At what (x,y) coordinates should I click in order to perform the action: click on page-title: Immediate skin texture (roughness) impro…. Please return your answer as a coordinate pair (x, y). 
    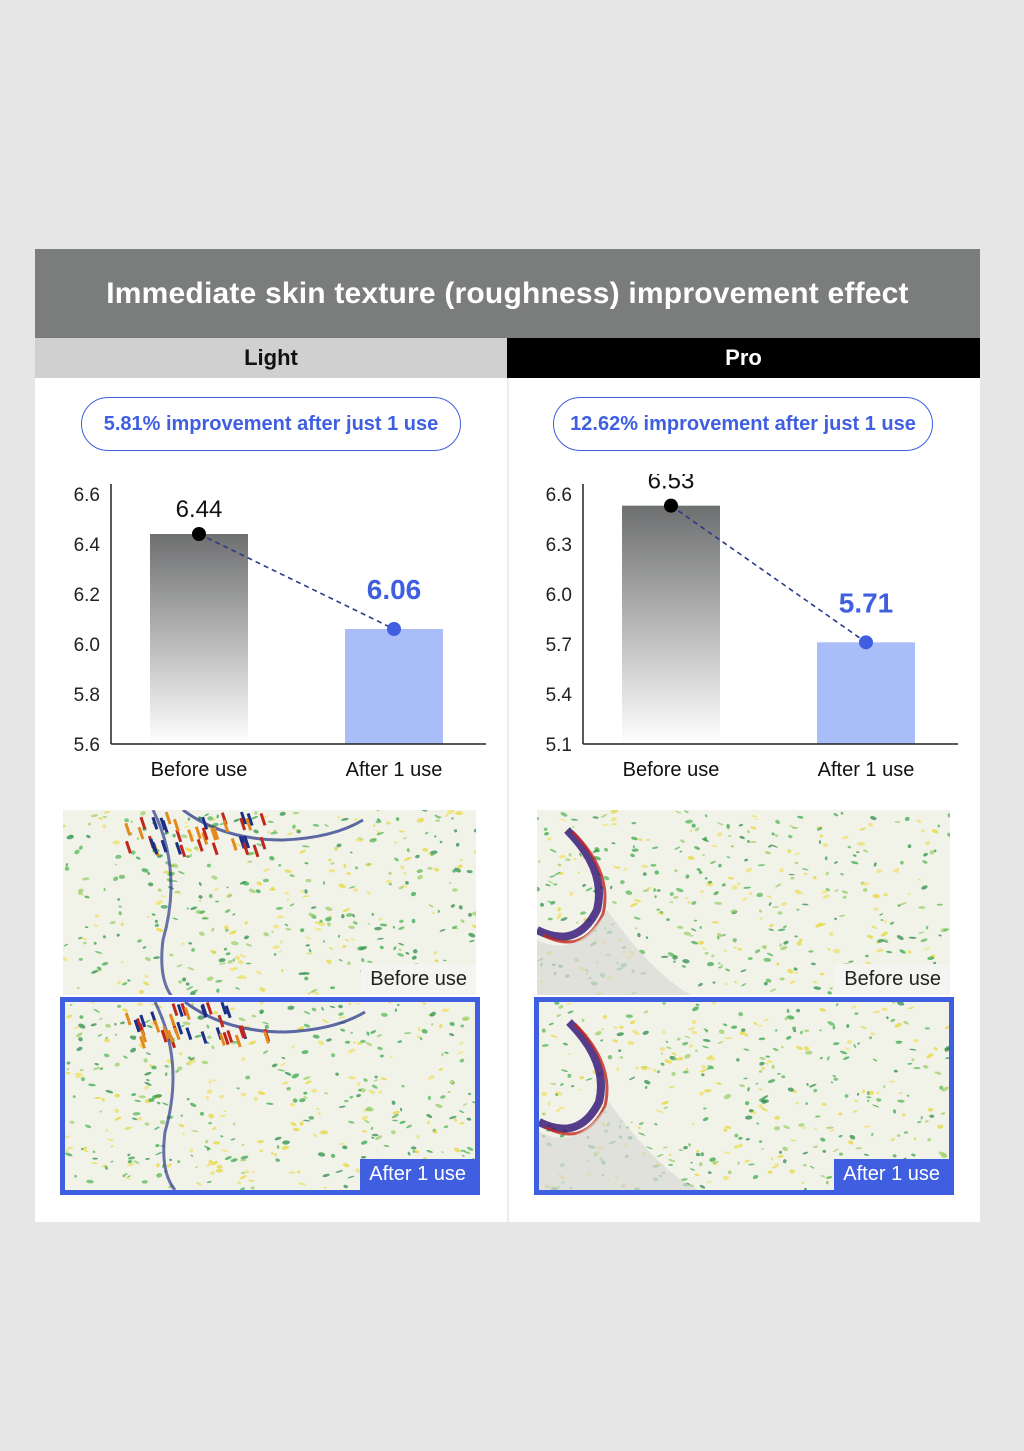
    Looking at the image, I should click on (507, 293).